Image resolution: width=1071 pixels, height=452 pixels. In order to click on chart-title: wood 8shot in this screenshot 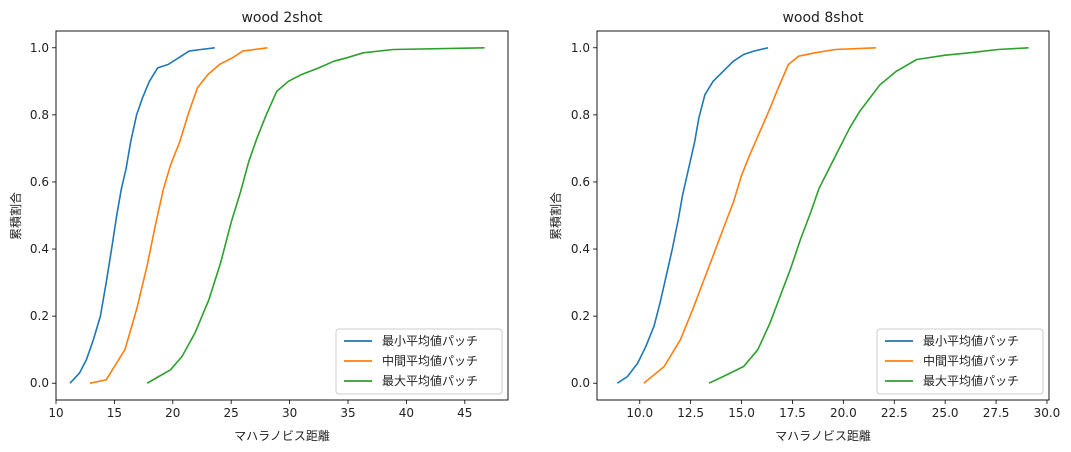, I will do `click(823, 18)`.